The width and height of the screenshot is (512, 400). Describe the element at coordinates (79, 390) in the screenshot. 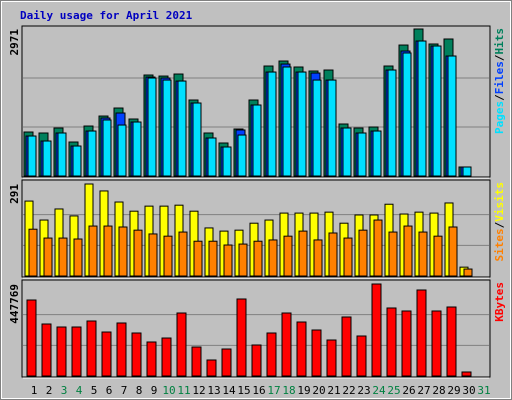

I see `x-tick-label: 4` at that location.